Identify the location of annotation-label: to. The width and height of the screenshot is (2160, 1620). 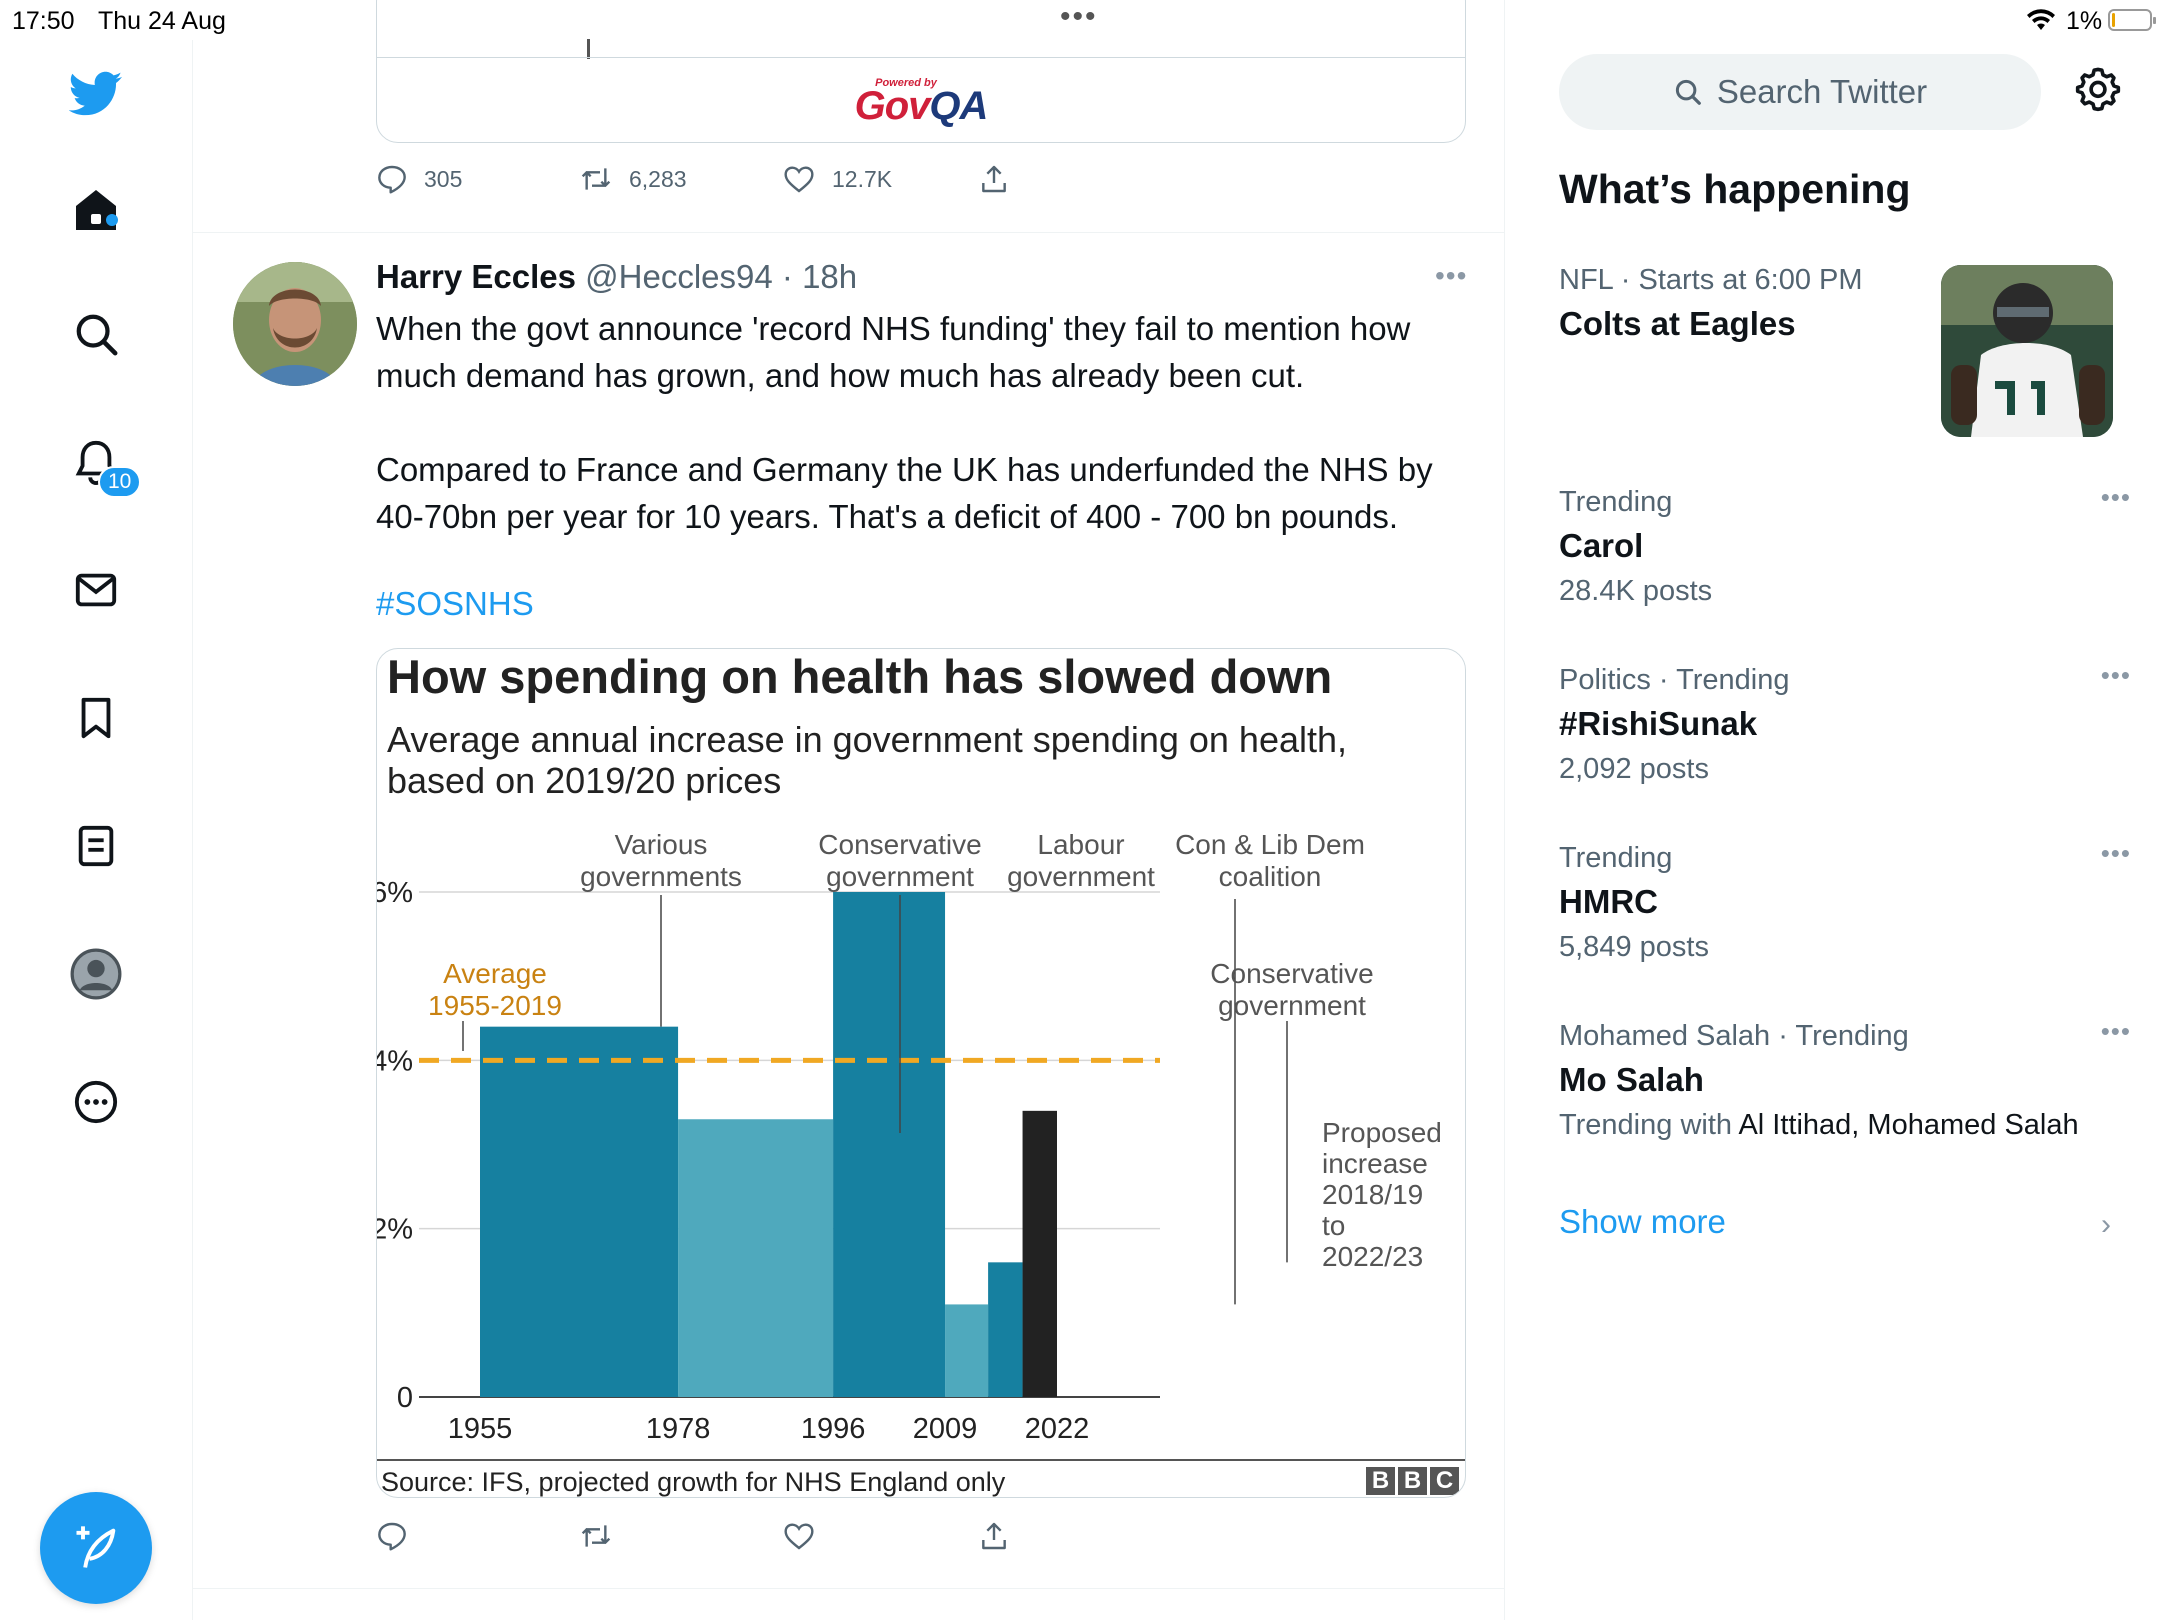
(1333, 1225).